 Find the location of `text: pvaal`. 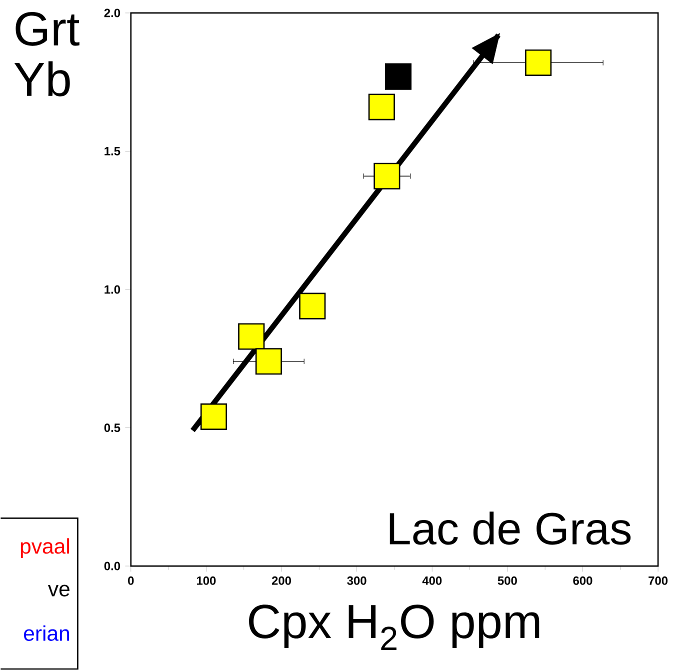

text: pvaal is located at coordinates (44, 548).